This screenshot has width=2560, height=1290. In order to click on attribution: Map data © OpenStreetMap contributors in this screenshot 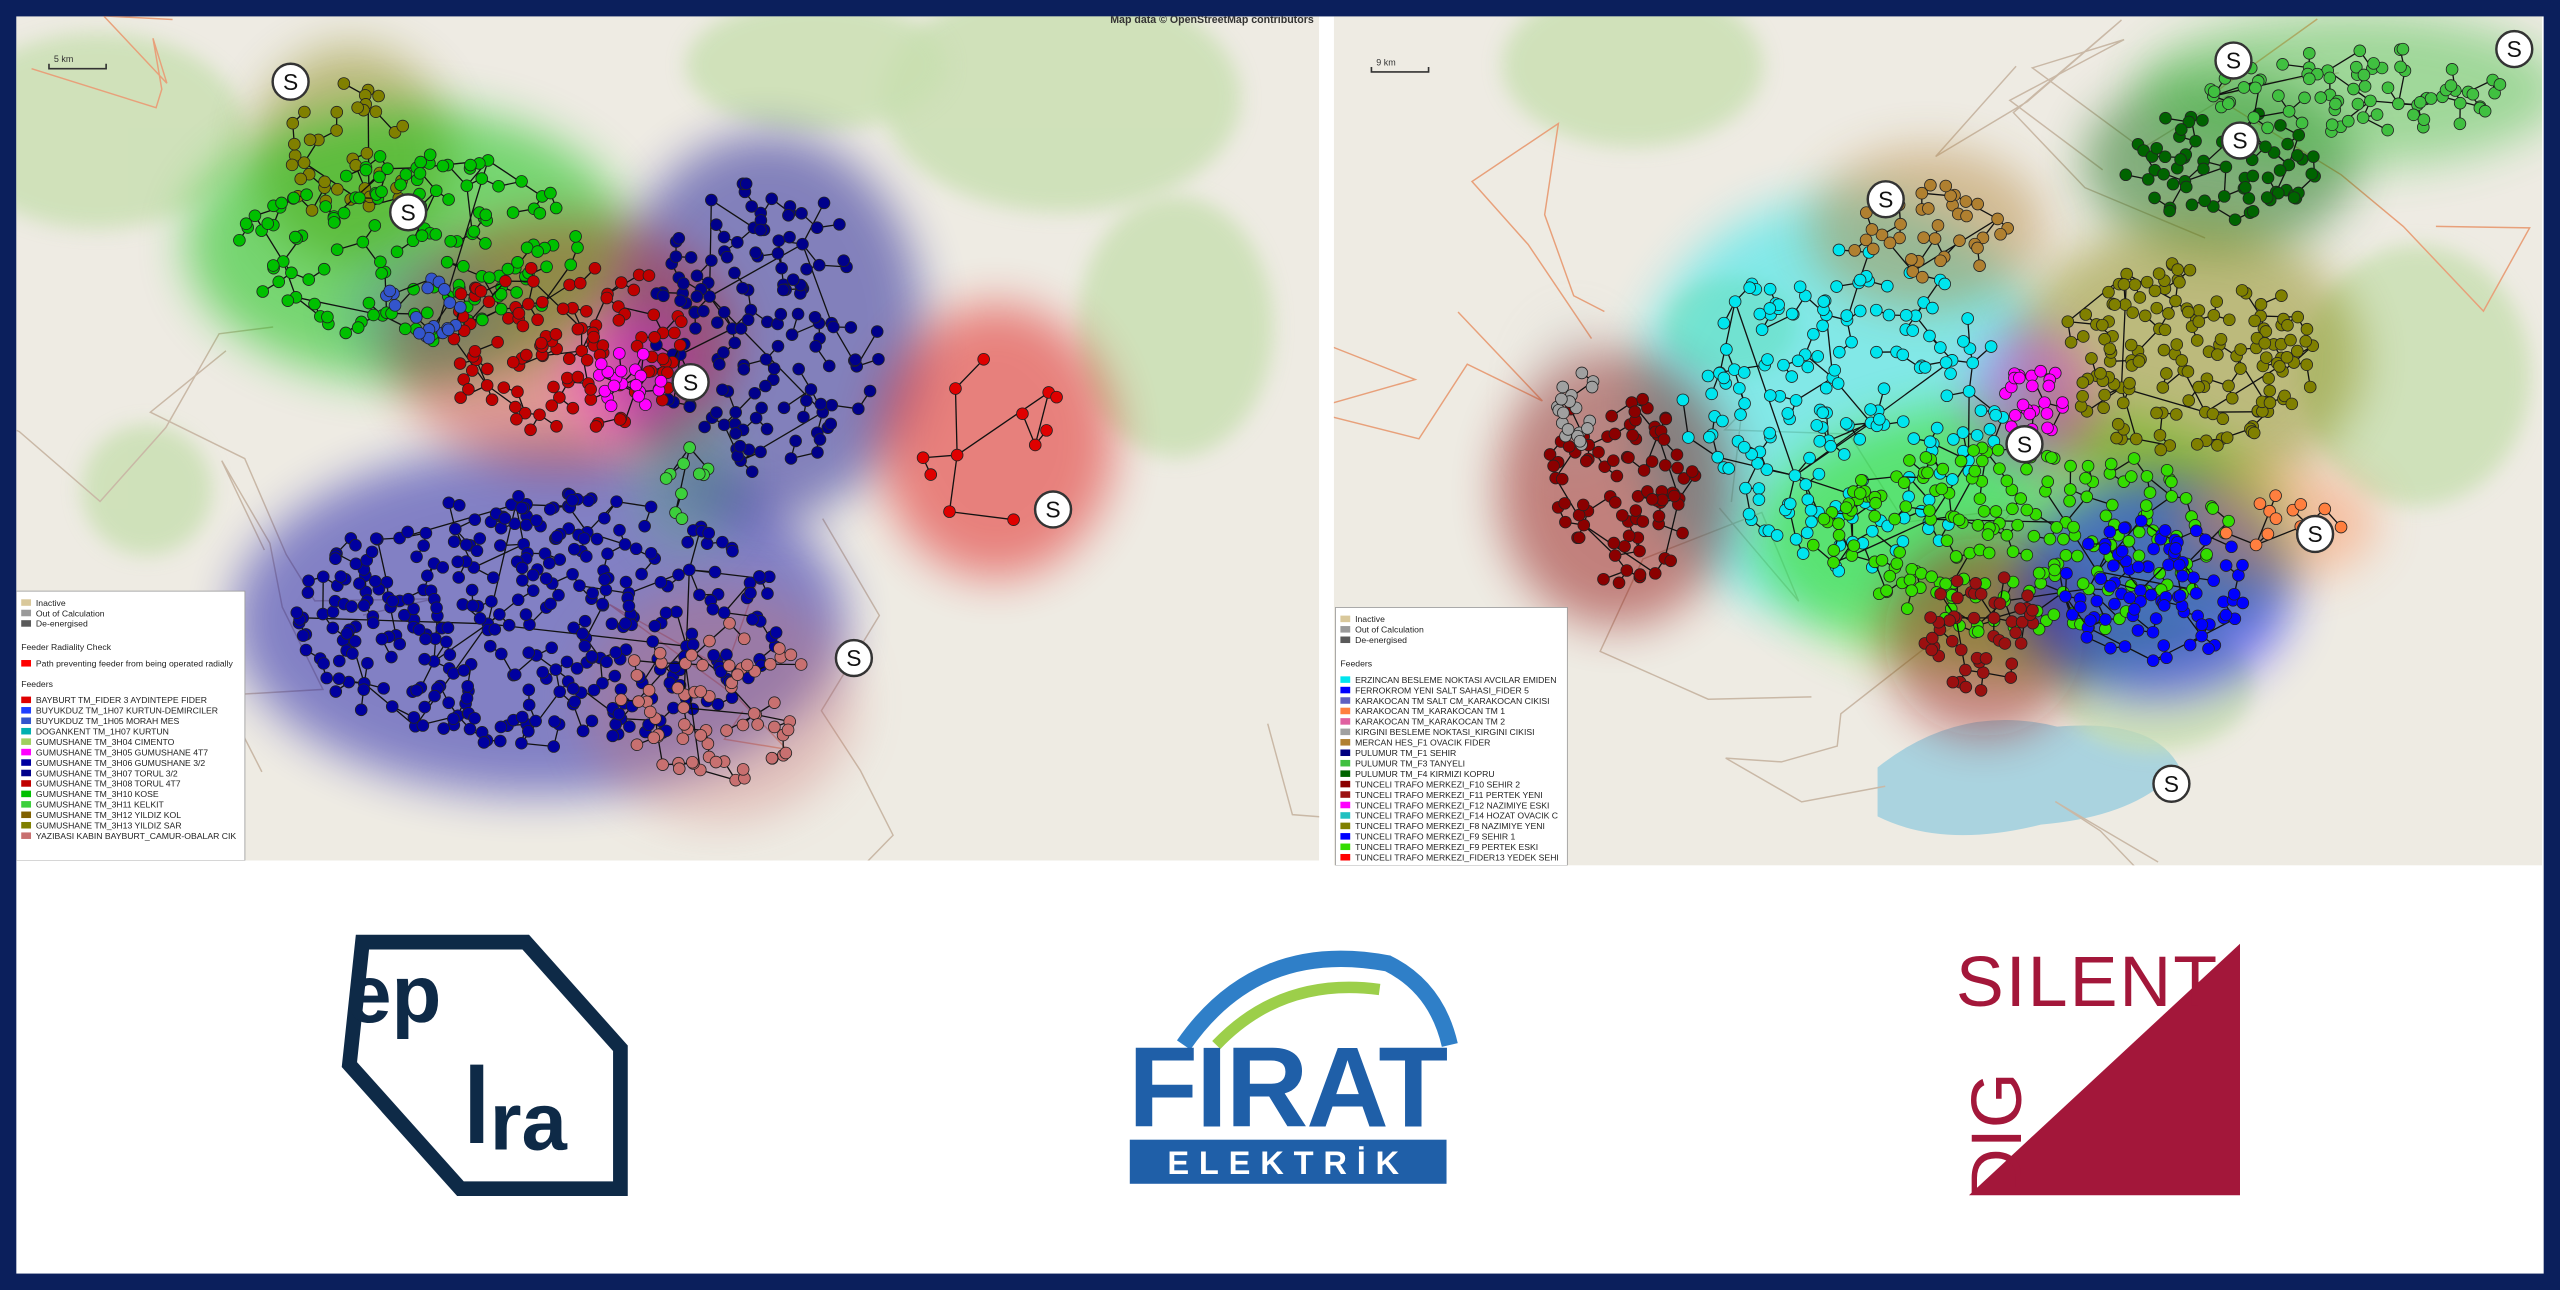, I will do `click(1212, 20)`.